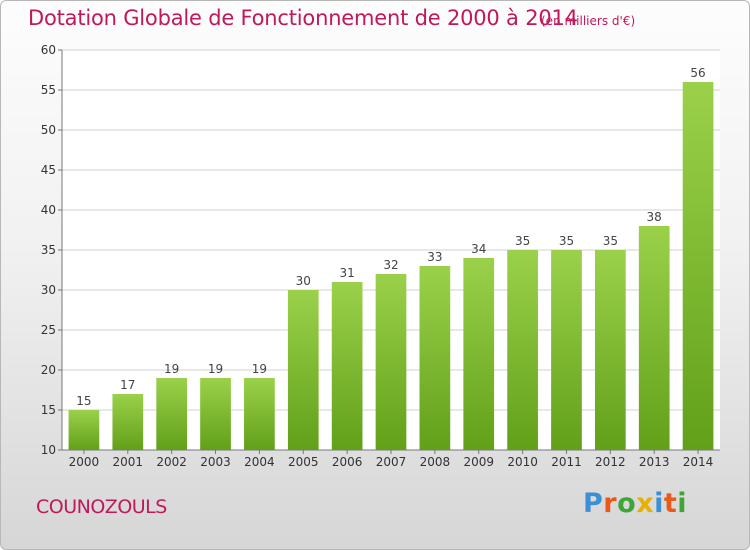 The height and width of the screenshot is (550, 750). What do you see at coordinates (627, 503) in the screenshot?
I see `logo-letter: o` at bounding box center [627, 503].